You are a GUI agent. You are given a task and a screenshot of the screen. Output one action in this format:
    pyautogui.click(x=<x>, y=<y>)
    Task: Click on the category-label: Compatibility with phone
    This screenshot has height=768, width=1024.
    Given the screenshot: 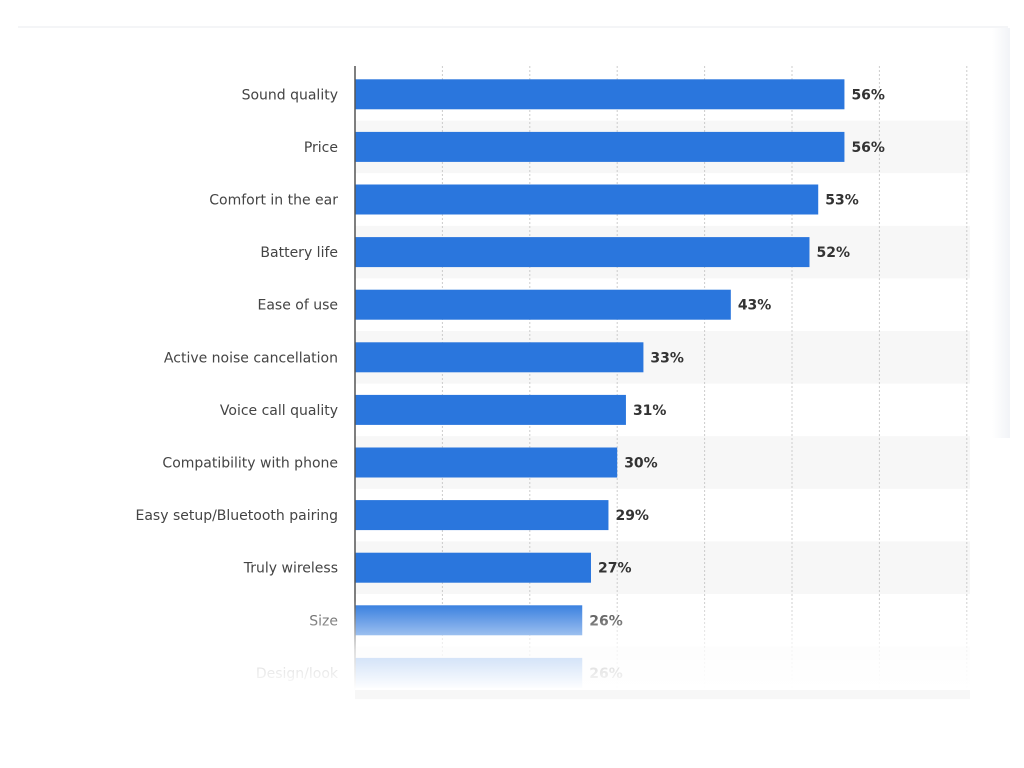 What is the action you would take?
    pyautogui.click(x=250, y=464)
    